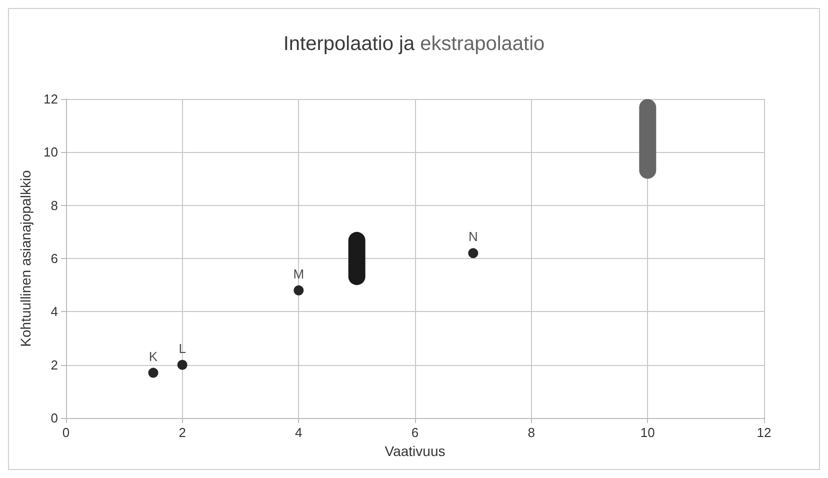 The height and width of the screenshot is (478, 828). Describe the element at coordinates (414, 44) in the screenshot. I see `chart-title: Interpolaatio ja ekstrapolaatio` at that location.